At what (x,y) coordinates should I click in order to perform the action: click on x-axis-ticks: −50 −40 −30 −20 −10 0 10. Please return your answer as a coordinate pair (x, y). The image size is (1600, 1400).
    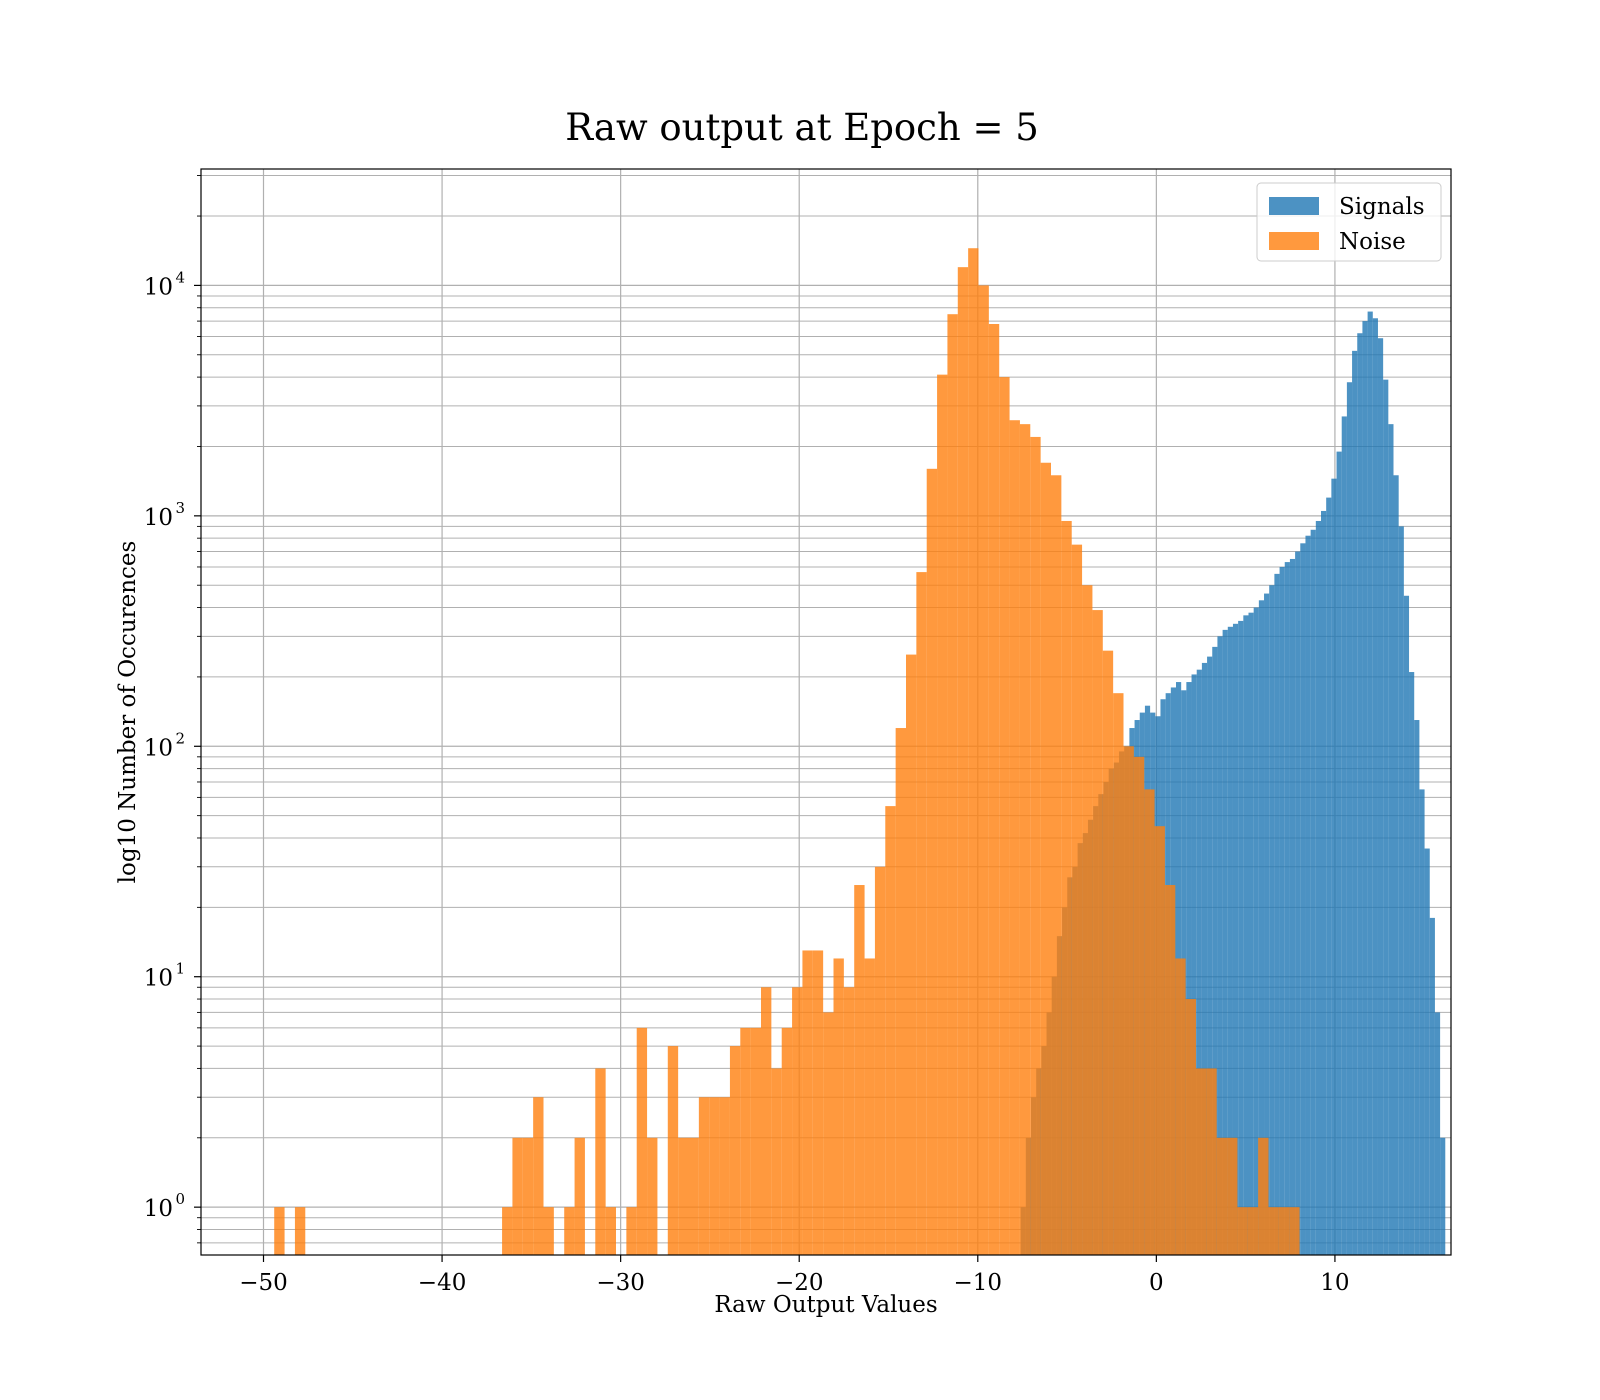
    Looking at the image, I should click on (794, 1275).